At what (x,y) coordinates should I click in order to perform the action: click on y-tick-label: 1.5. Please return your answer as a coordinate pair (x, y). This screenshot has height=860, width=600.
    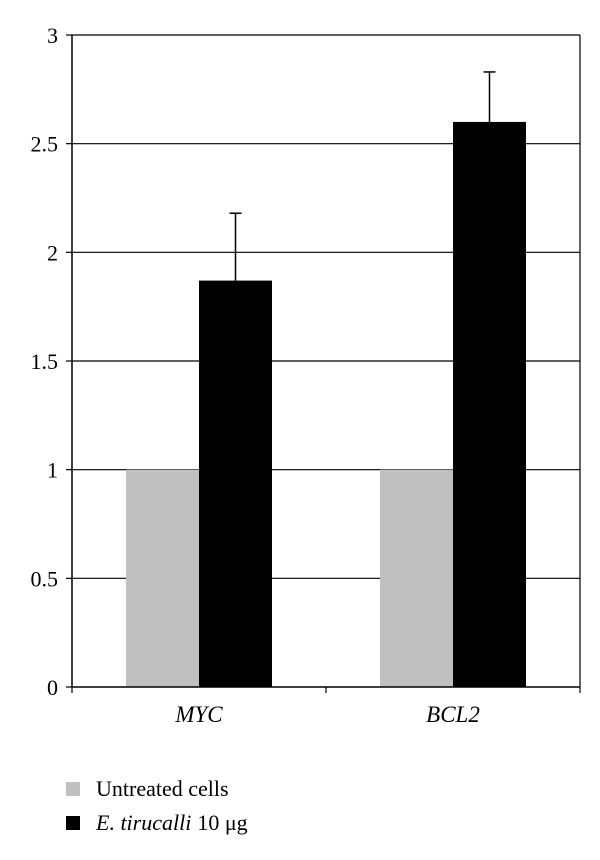
    Looking at the image, I should click on (45, 361).